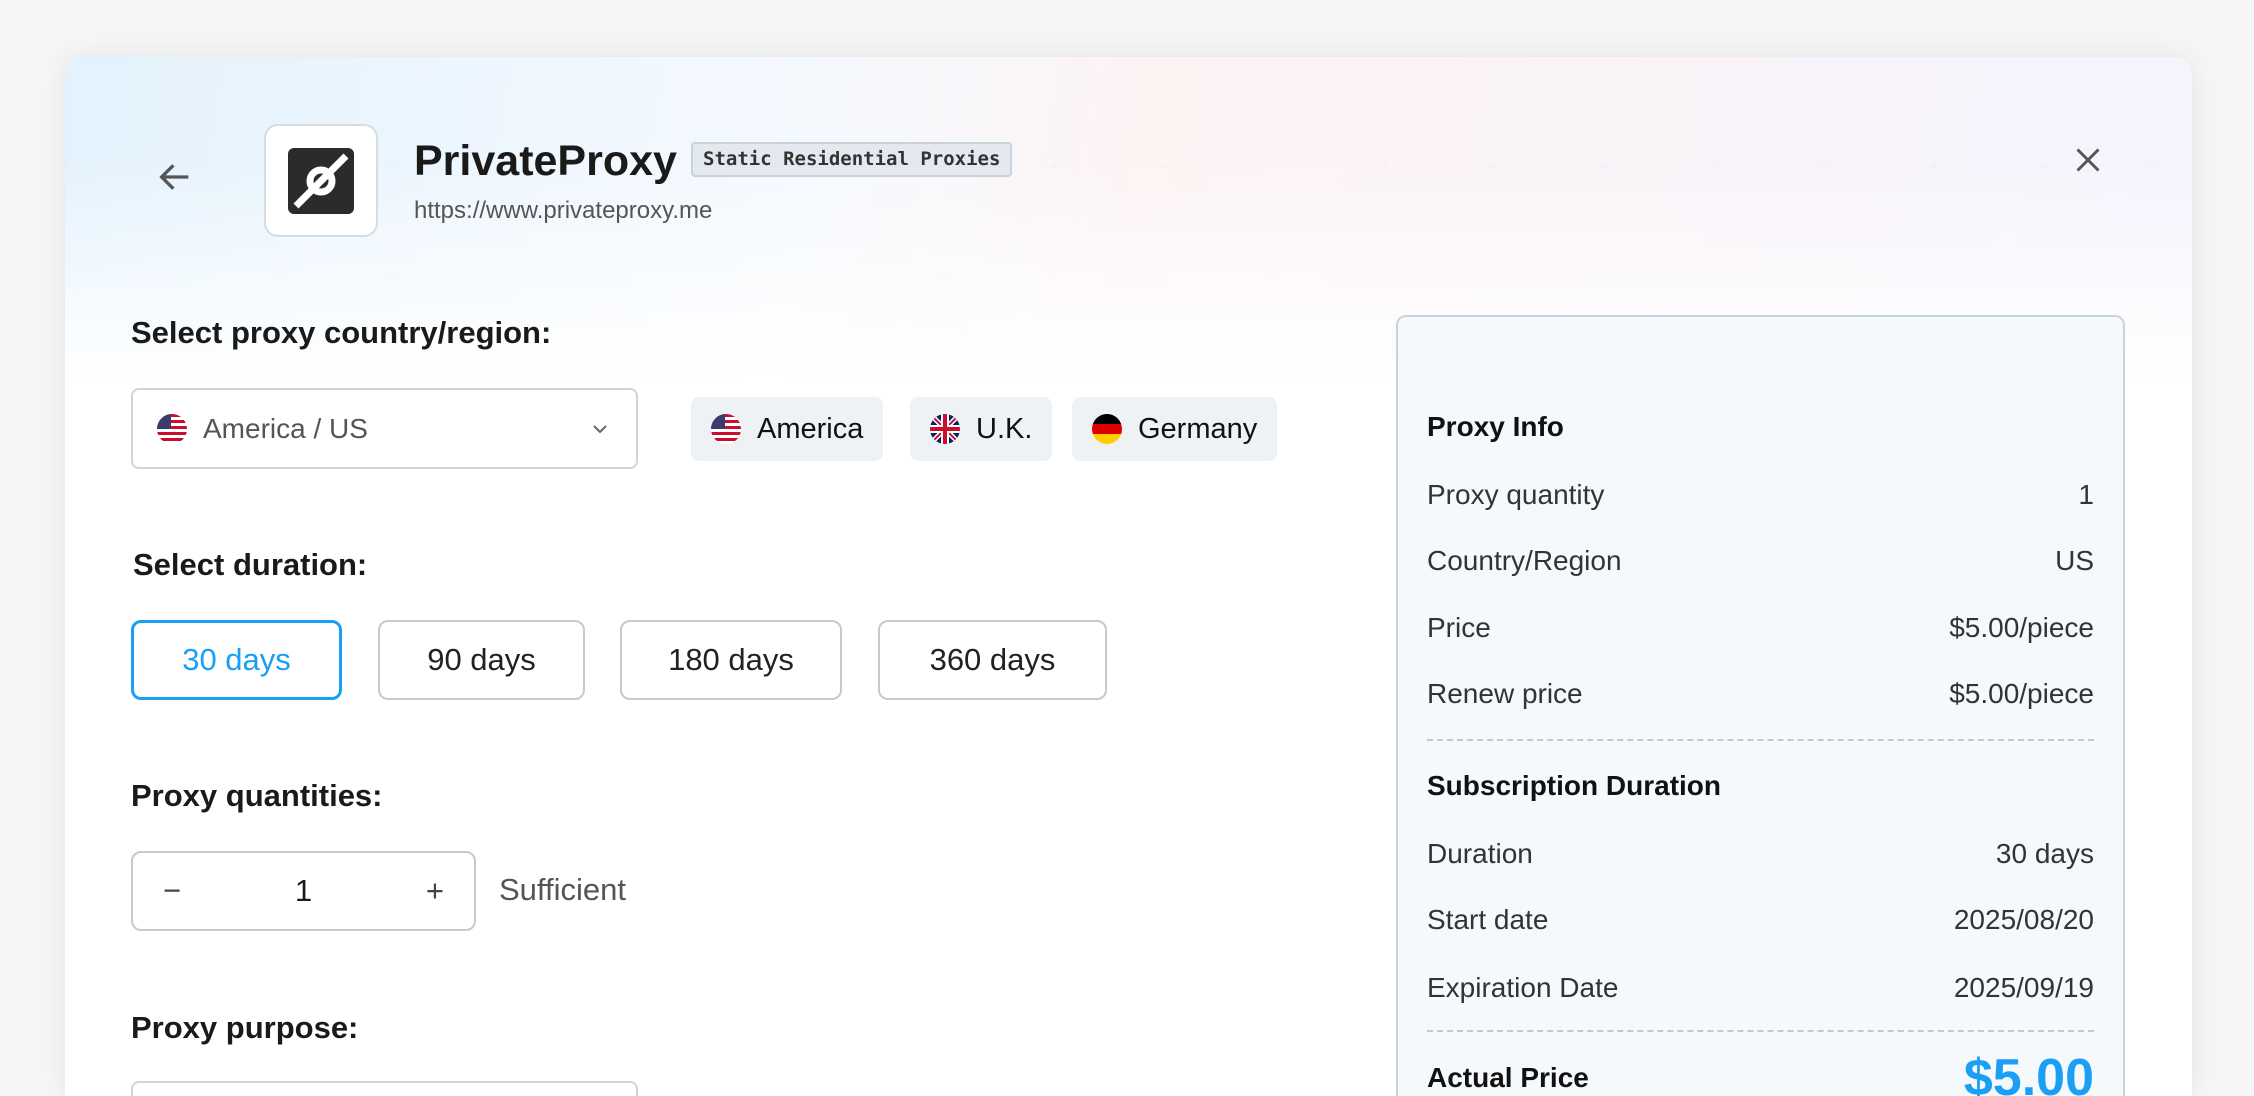  Describe the element at coordinates (600, 428) in the screenshot. I see `chevron-down-icon` at that location.